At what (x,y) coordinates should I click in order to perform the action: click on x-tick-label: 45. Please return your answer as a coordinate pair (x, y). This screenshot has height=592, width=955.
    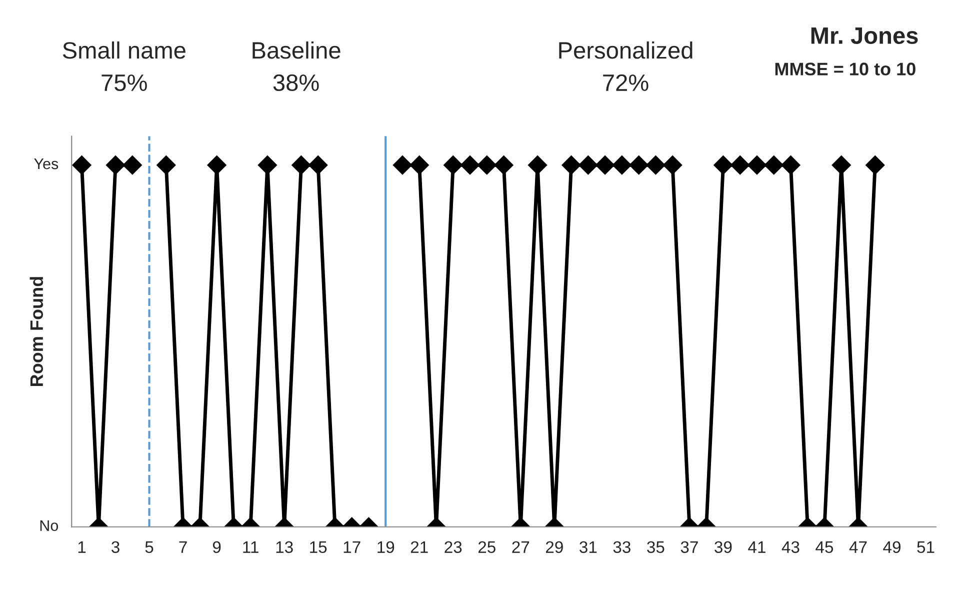
    Looking at the image, I should click on (825, 547).